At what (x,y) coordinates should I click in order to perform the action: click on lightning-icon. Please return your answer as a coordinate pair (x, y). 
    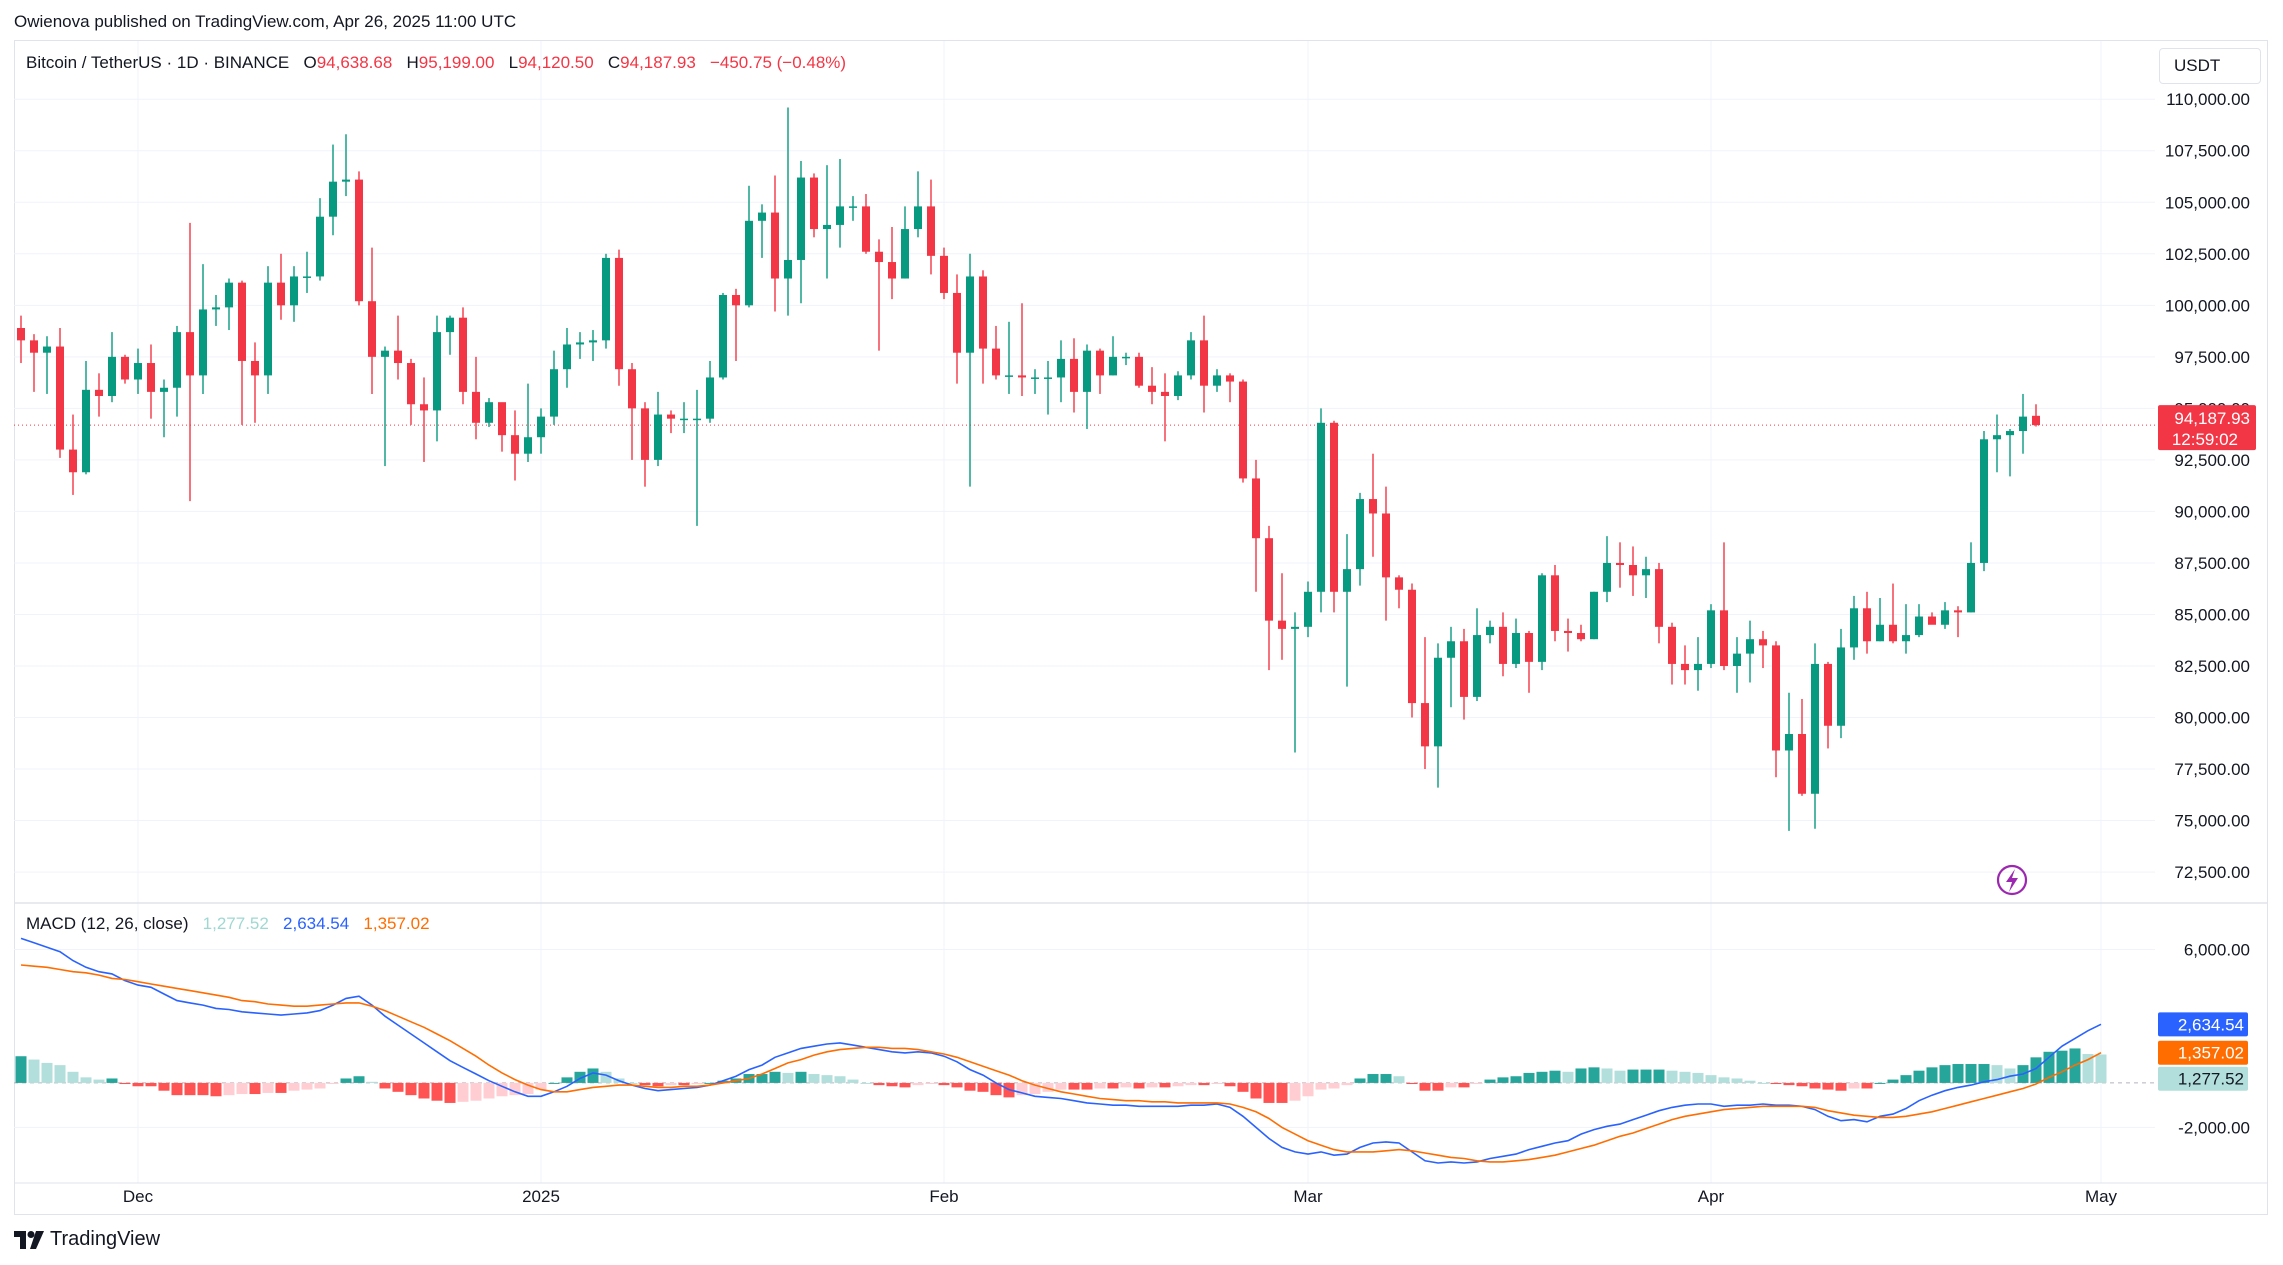
    Looking at the image, I should click on (2012, 880).